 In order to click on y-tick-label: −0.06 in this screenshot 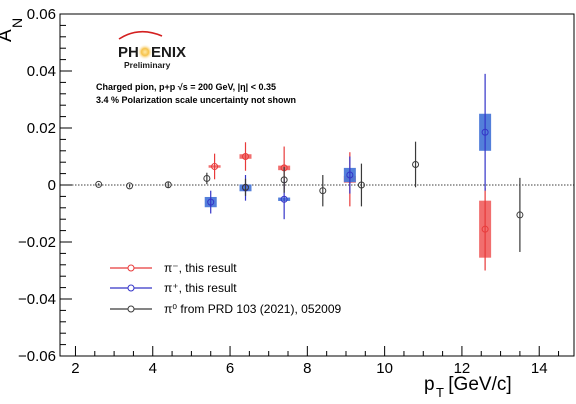, I will do `click(37, 356)`.